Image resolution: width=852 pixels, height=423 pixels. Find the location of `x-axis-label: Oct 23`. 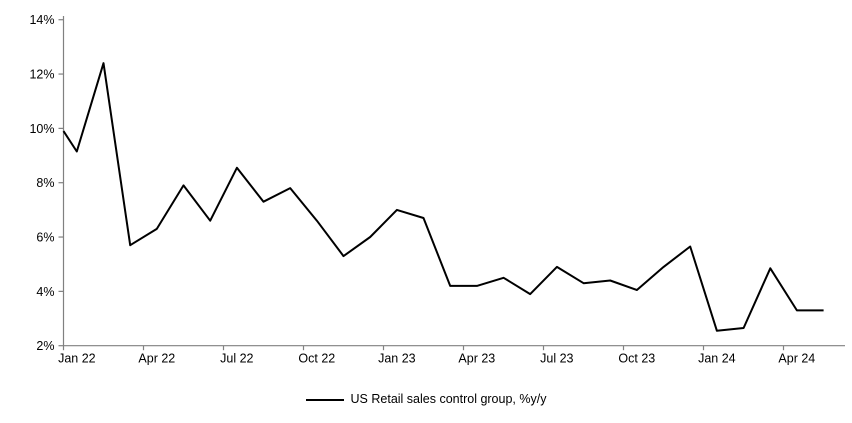

x-axis-label: Oct 23 is located at coordinates (636, 359).